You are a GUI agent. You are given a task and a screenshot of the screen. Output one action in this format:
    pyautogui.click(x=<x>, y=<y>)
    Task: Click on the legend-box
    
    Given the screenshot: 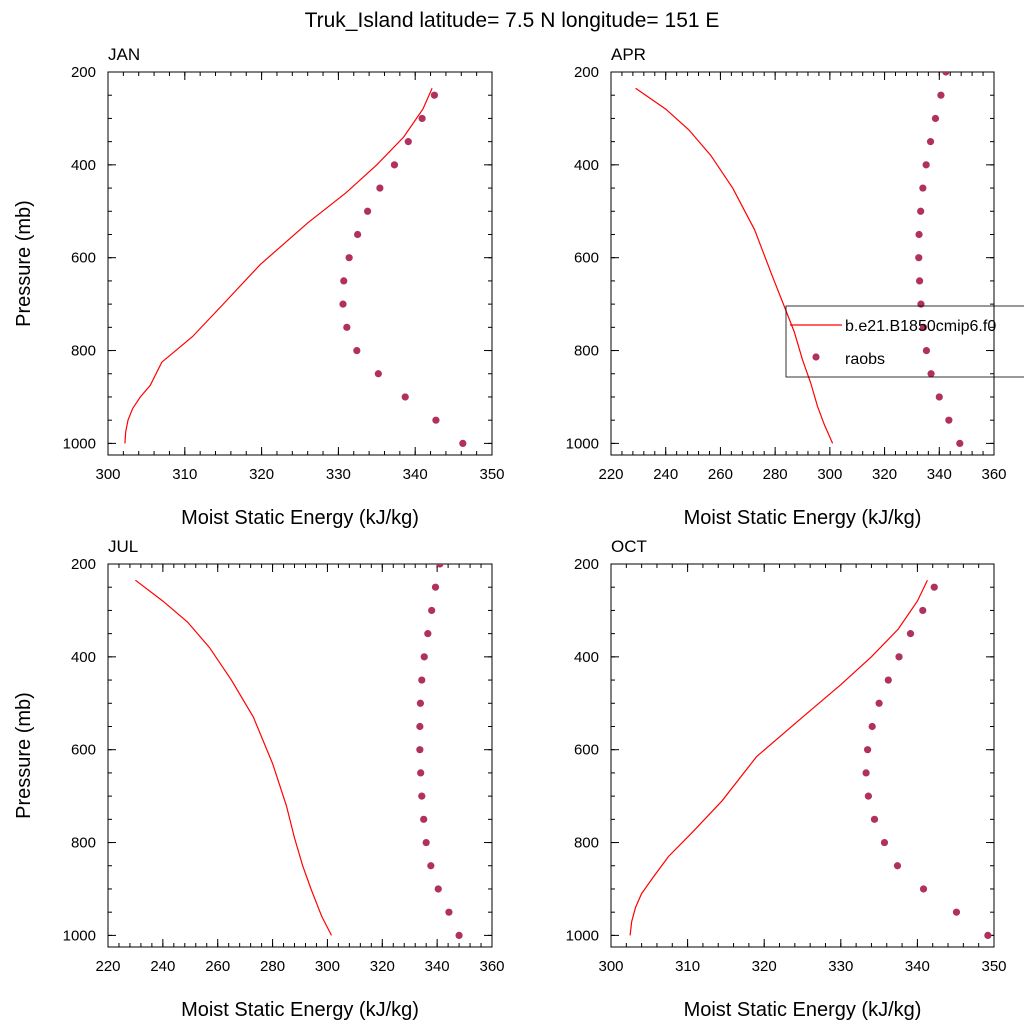 What is the action you would take?
    pyautogui.click(x=904, y=341)
    